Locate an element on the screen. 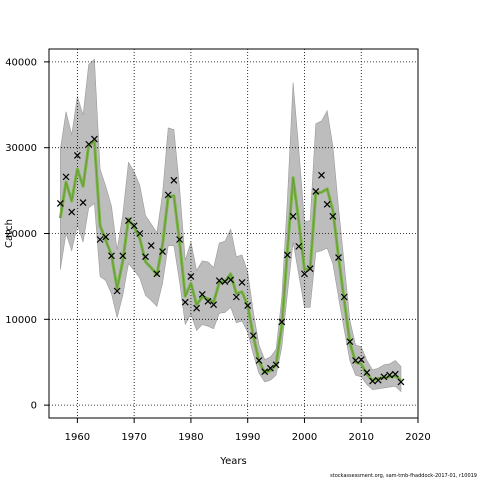  y-tick-label: 0 is located at coordinates (34, 406).